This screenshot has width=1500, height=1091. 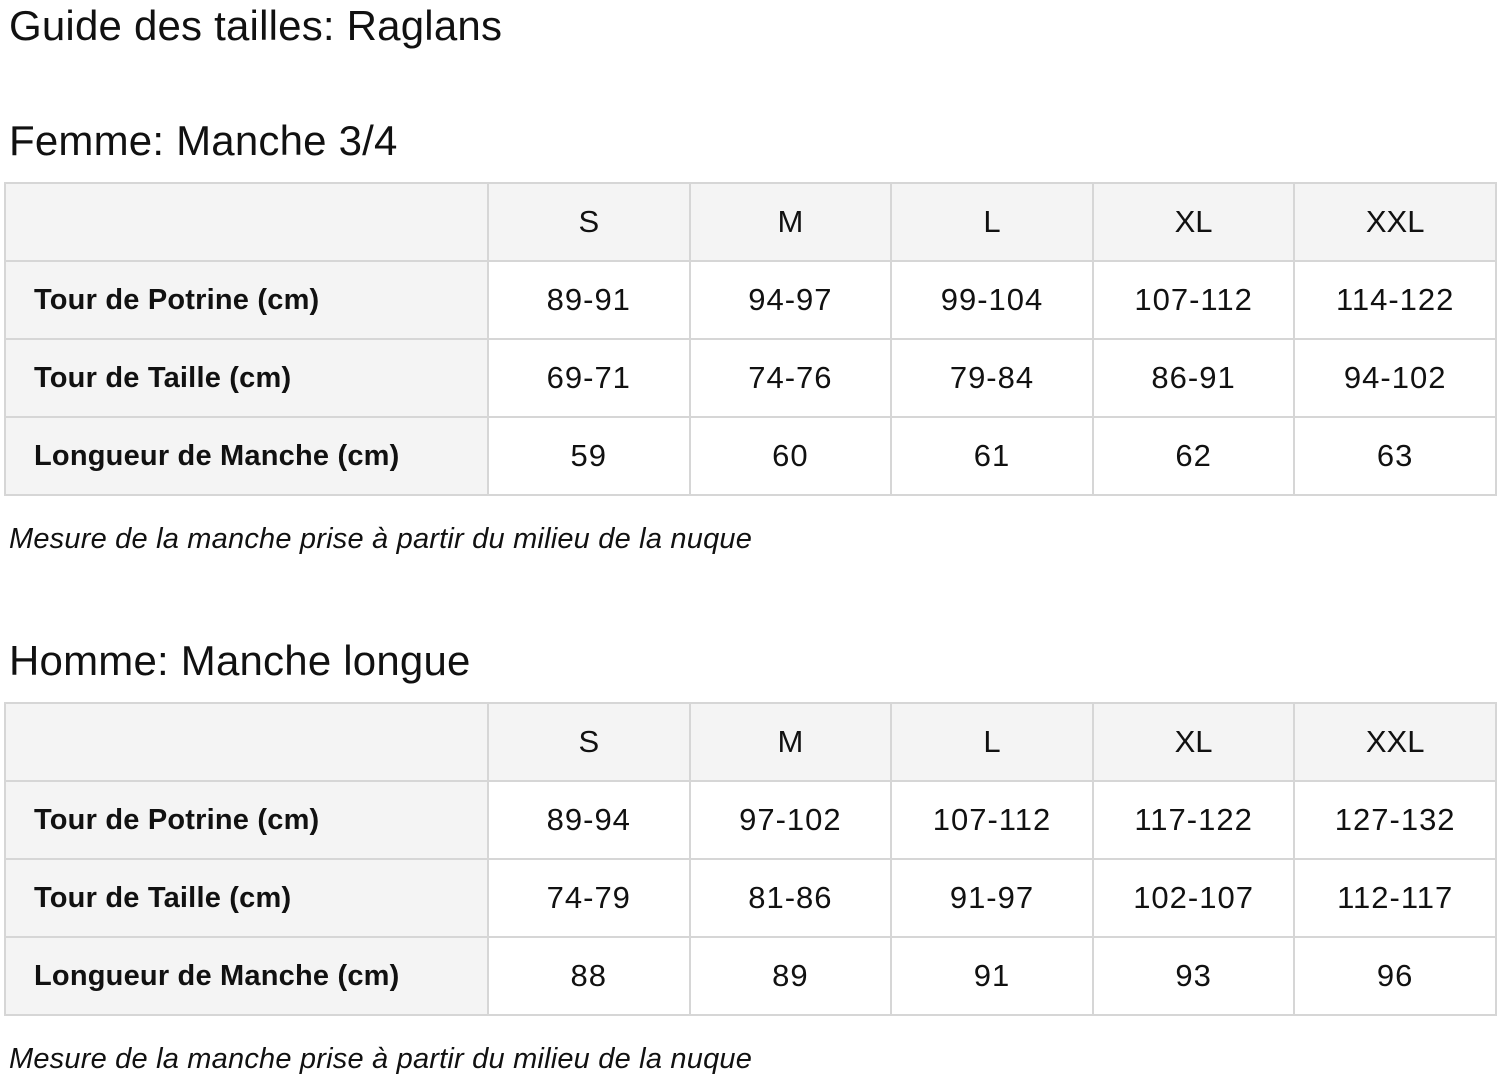 I want to click on table-cell: 59, so click(x=589, y=456).